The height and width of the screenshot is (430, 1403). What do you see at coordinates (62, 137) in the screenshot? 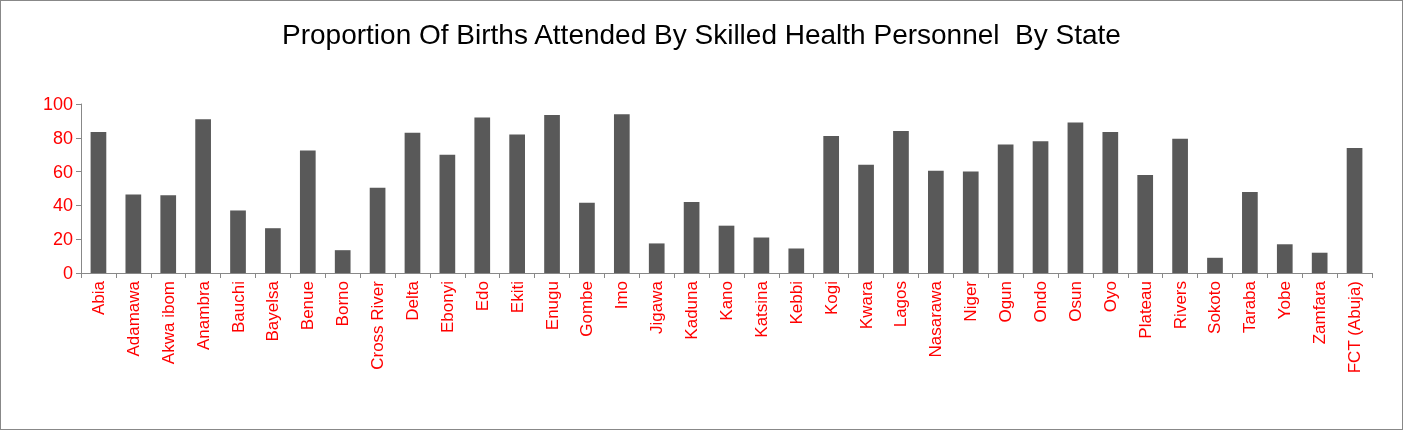
I see `y-tick-label: 80` at bounding box center [62, 137].